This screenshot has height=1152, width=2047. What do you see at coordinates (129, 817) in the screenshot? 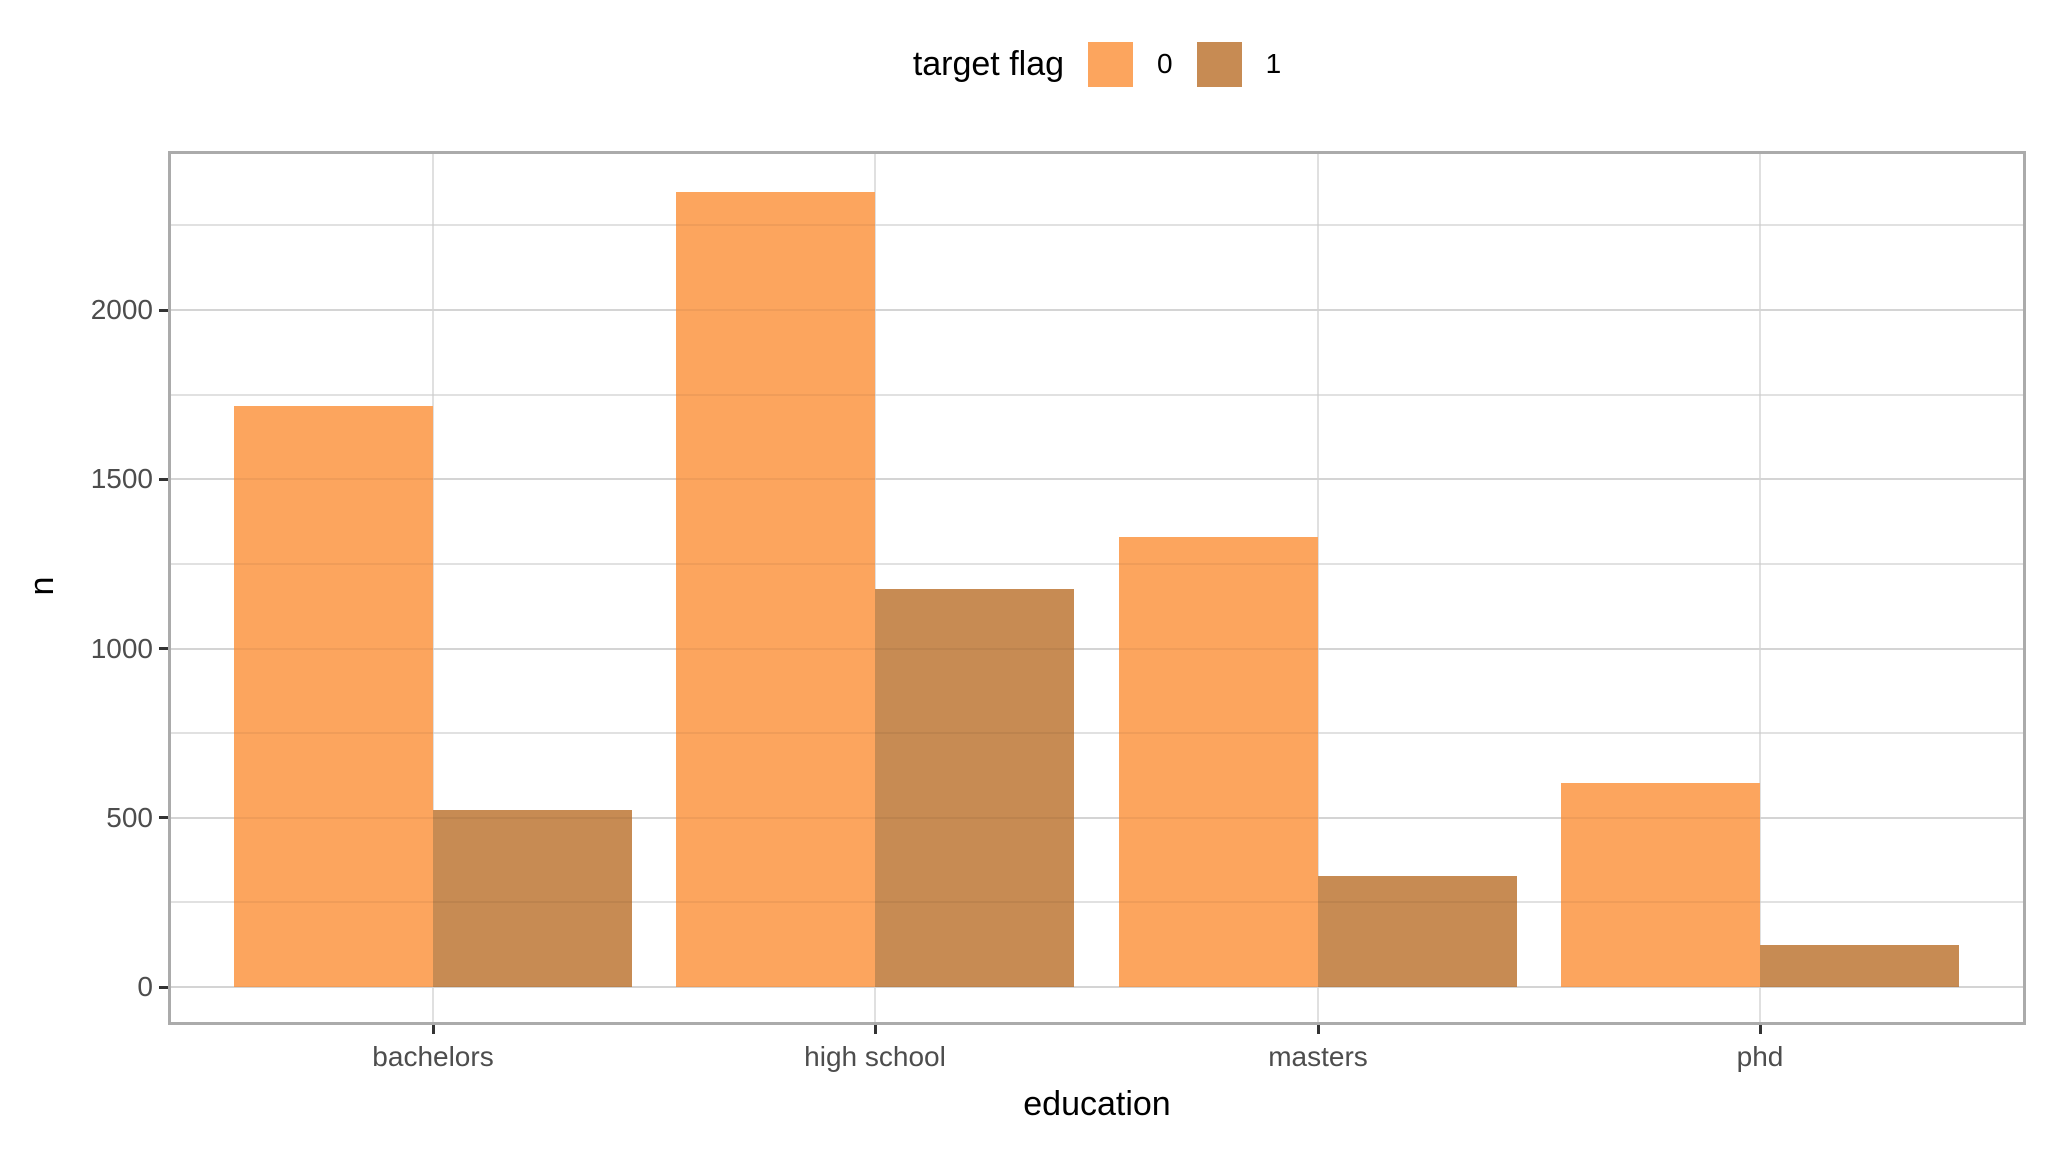
I see `y-tick-label: 500` at bounding box center [129, 817].